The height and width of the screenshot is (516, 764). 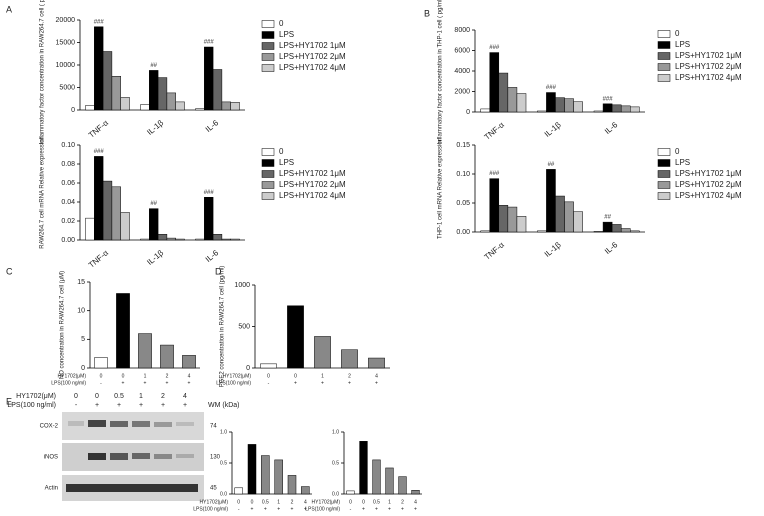 I want to click on y-tick-label: 0.05, so click(x=463, y=203).